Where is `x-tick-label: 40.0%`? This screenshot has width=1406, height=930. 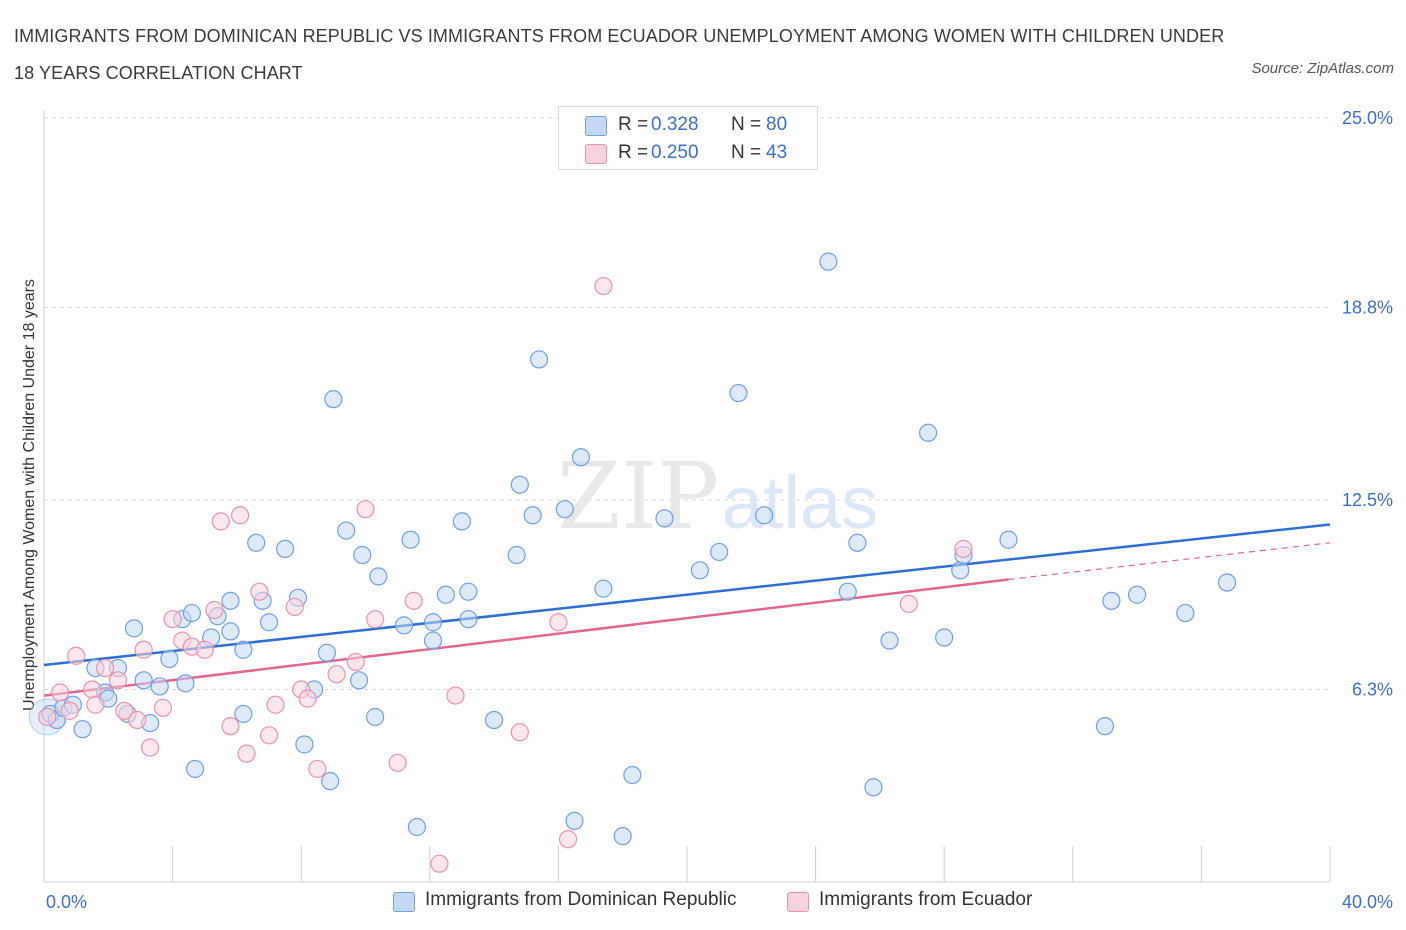 x-tick-label: 40.0% is located at coordinates (1367, 902).